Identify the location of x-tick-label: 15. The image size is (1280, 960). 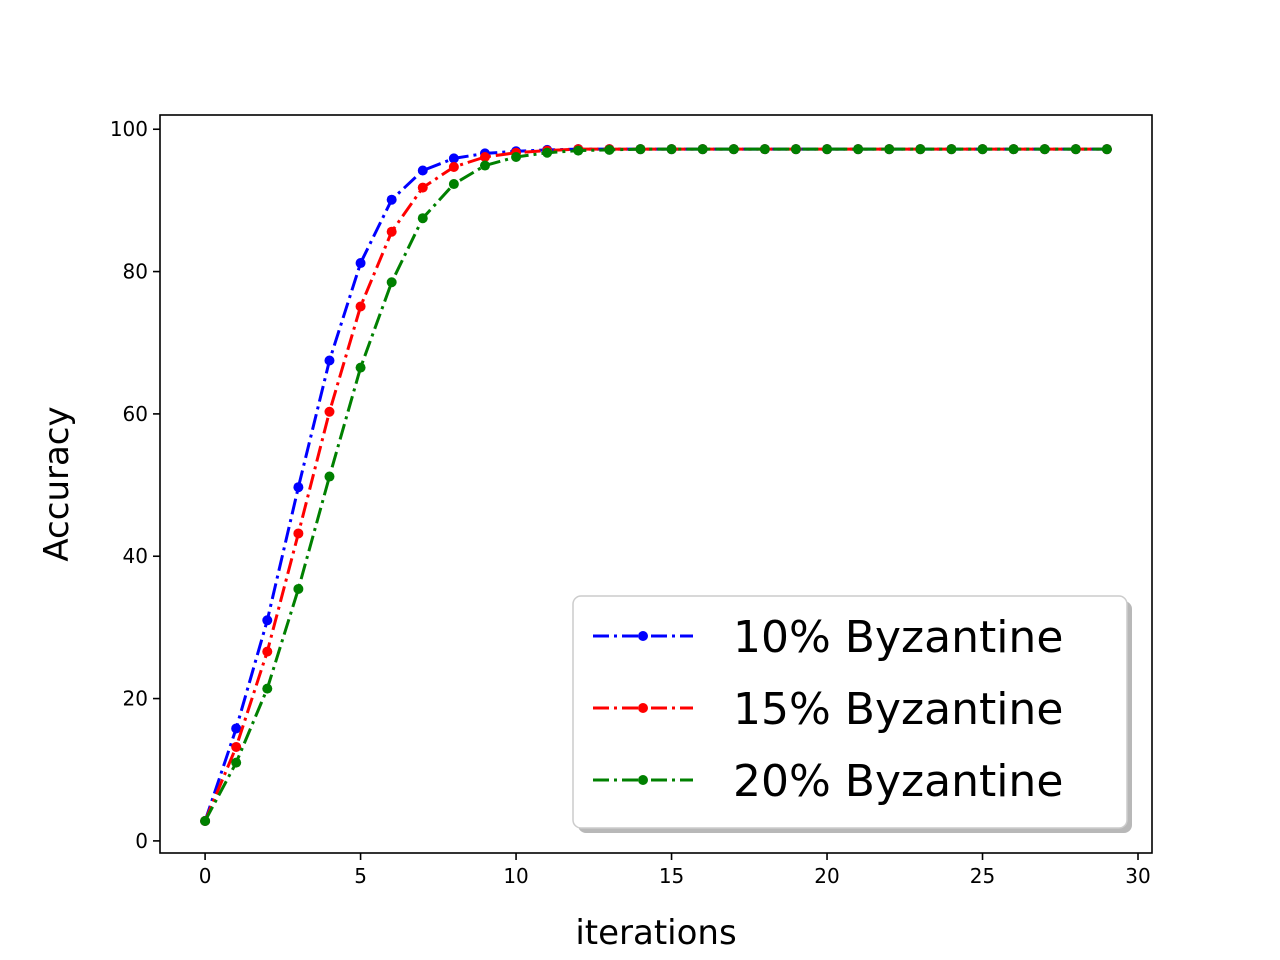
(671, 876).